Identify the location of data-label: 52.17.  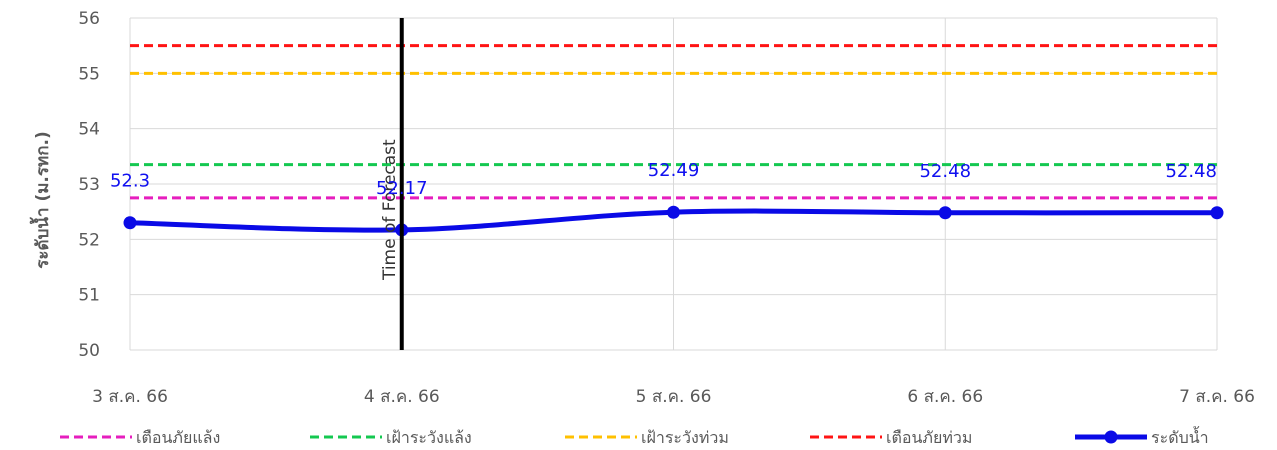
(402, 188).